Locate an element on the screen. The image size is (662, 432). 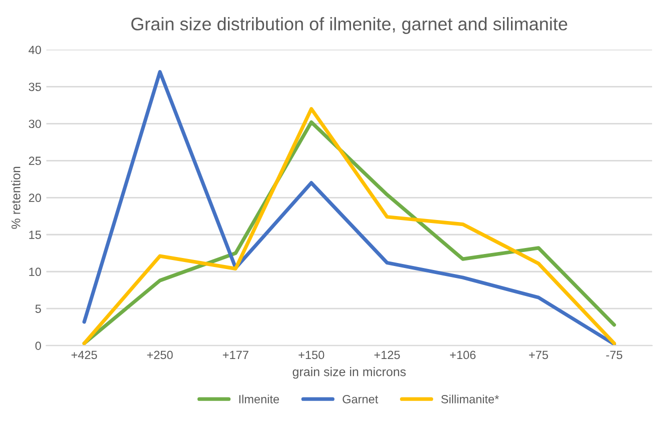
x-tick-label: +125 is located at coordinates (387, 355).